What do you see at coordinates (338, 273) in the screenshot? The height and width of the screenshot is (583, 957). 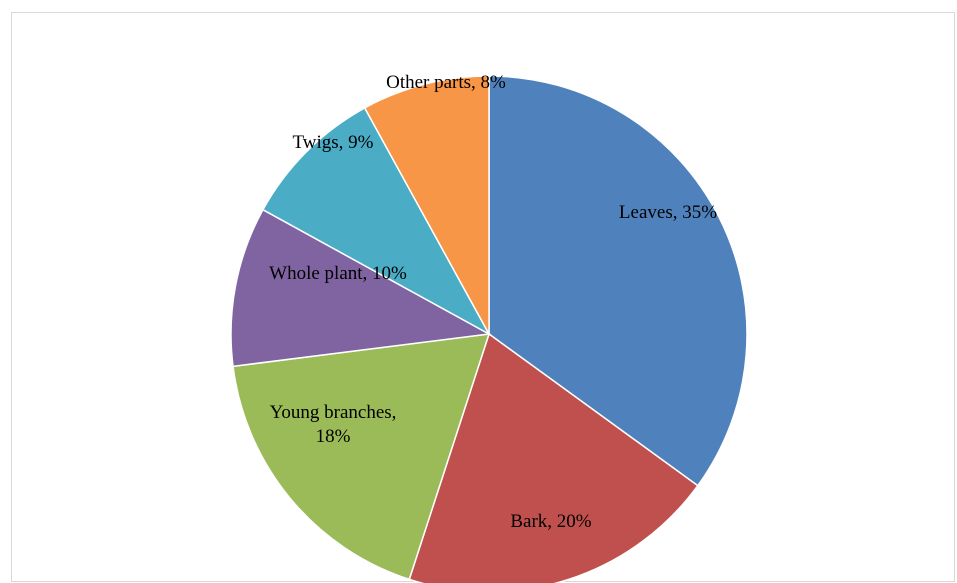 I see `slice-label-whole-plant: Whole plant, 10%` at bounding box center [338, 273].